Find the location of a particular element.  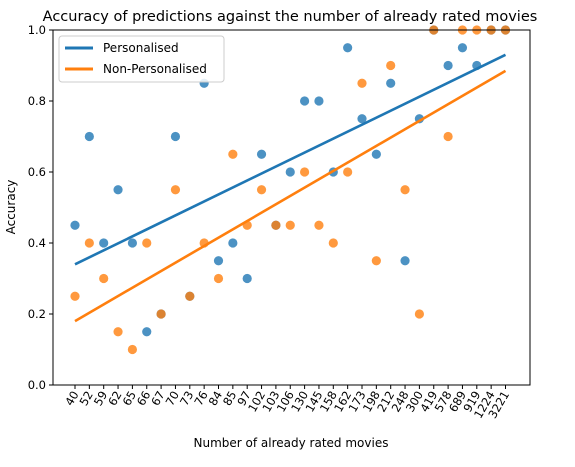

x-tick-label: 76 is located at coordinates (200, 399).